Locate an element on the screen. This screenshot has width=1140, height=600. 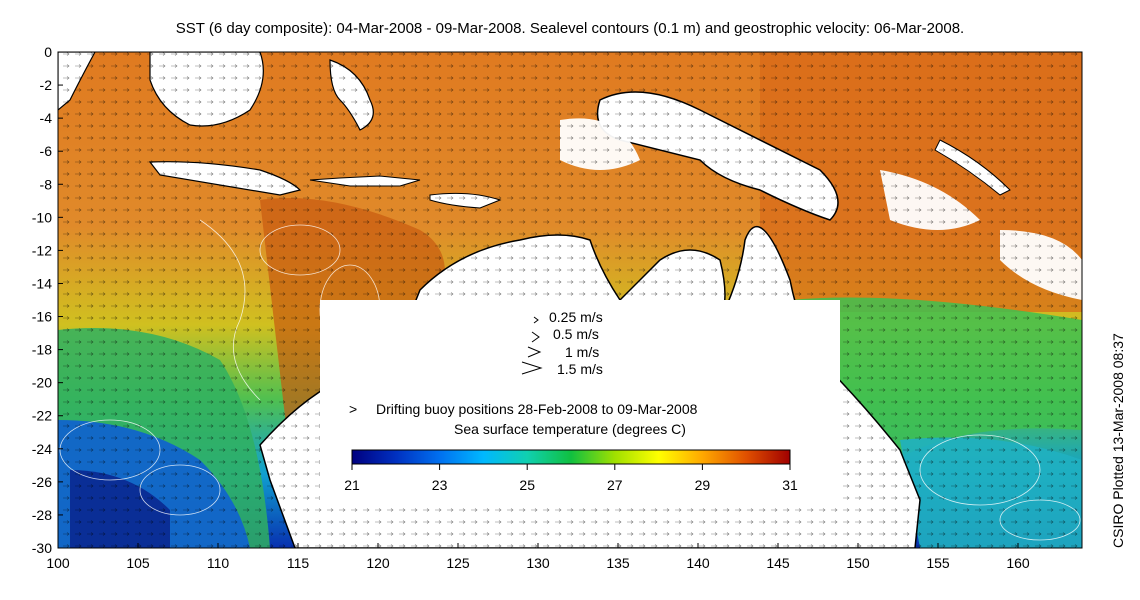
x-tick-label: 110 is located at coordinates (218, 563).